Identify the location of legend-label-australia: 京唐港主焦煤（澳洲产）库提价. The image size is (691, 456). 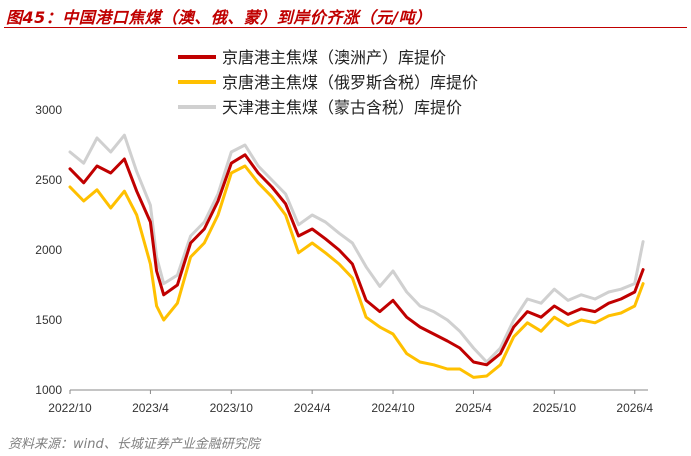
(334, 57).